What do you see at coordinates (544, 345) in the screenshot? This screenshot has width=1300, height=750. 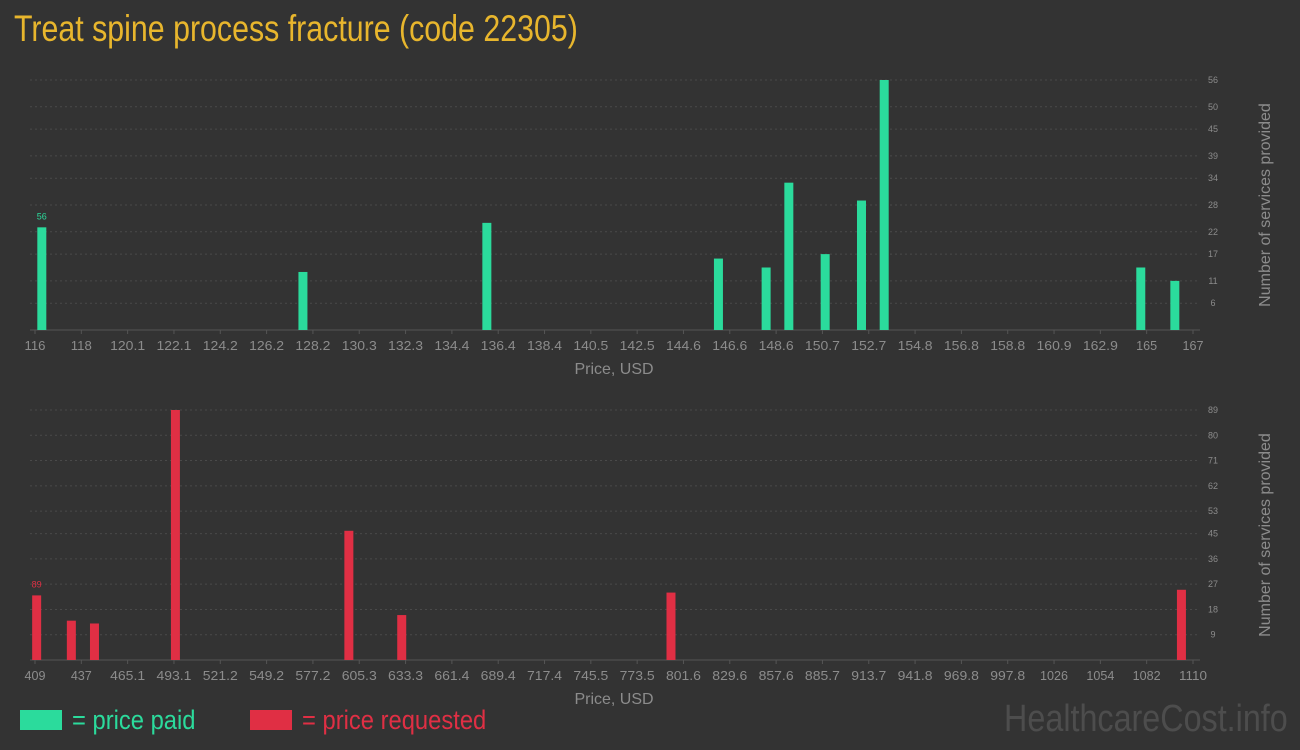 I see `paid-x-tick-label: 138.4` at bounding box center [544, 345].